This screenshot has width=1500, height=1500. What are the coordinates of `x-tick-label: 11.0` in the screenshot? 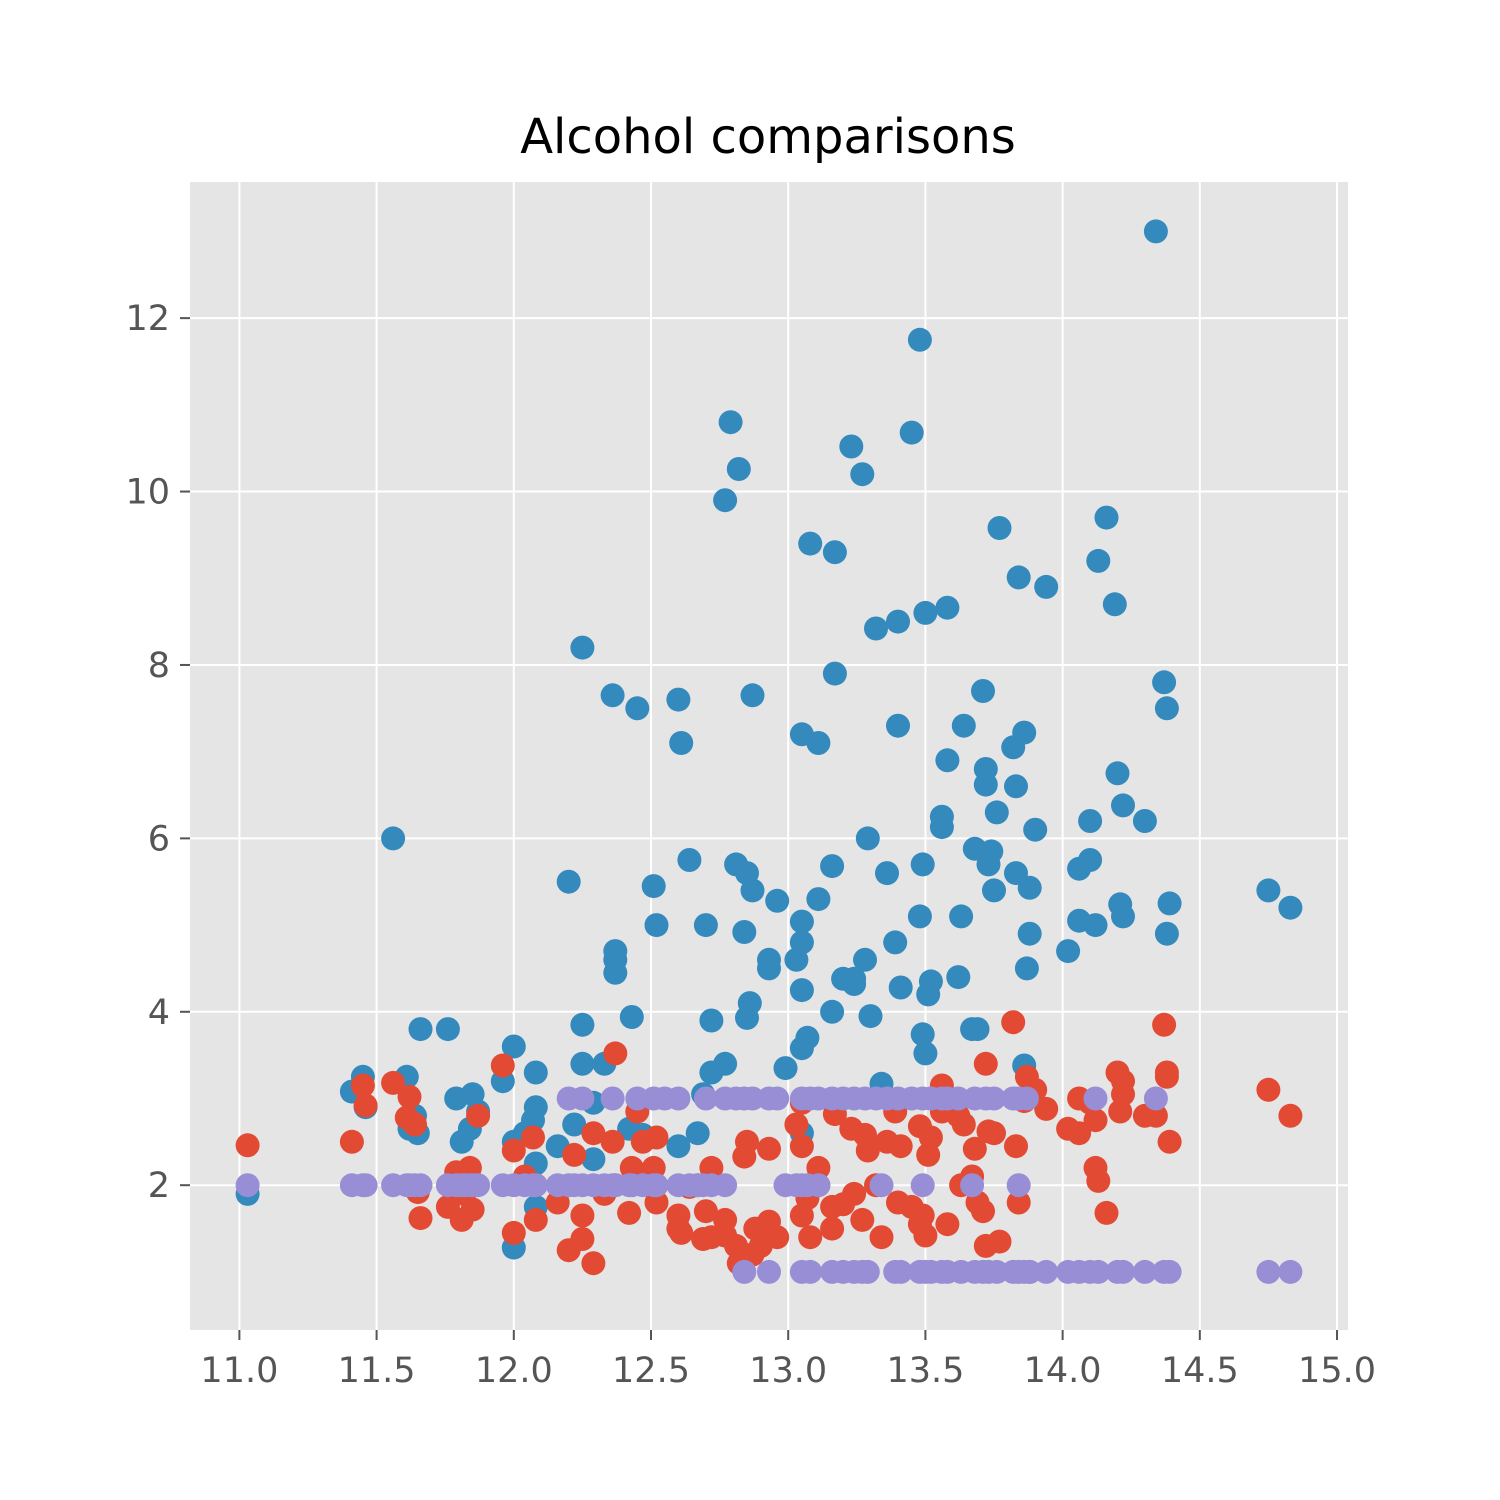 It's located at (239, 1371).